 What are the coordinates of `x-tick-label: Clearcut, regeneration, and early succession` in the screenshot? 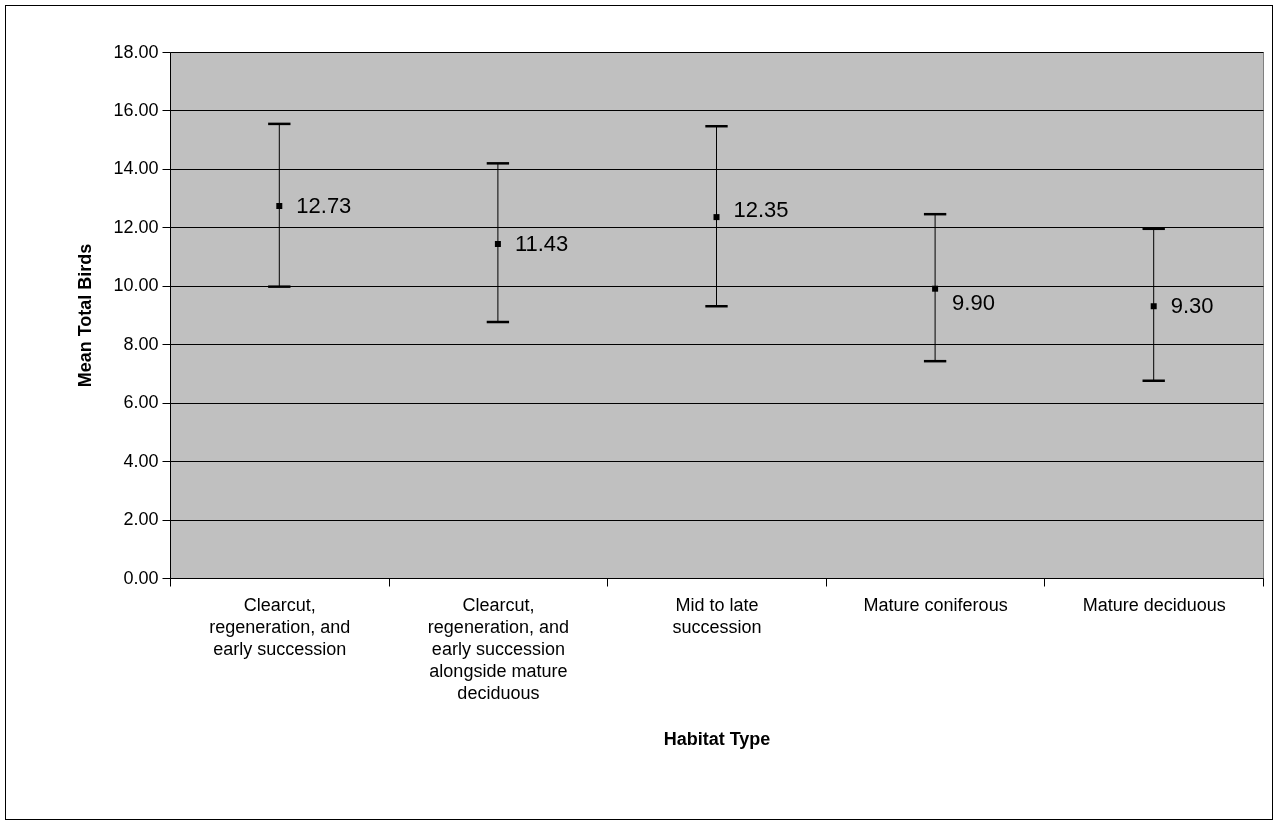 It's located at (280, 626).